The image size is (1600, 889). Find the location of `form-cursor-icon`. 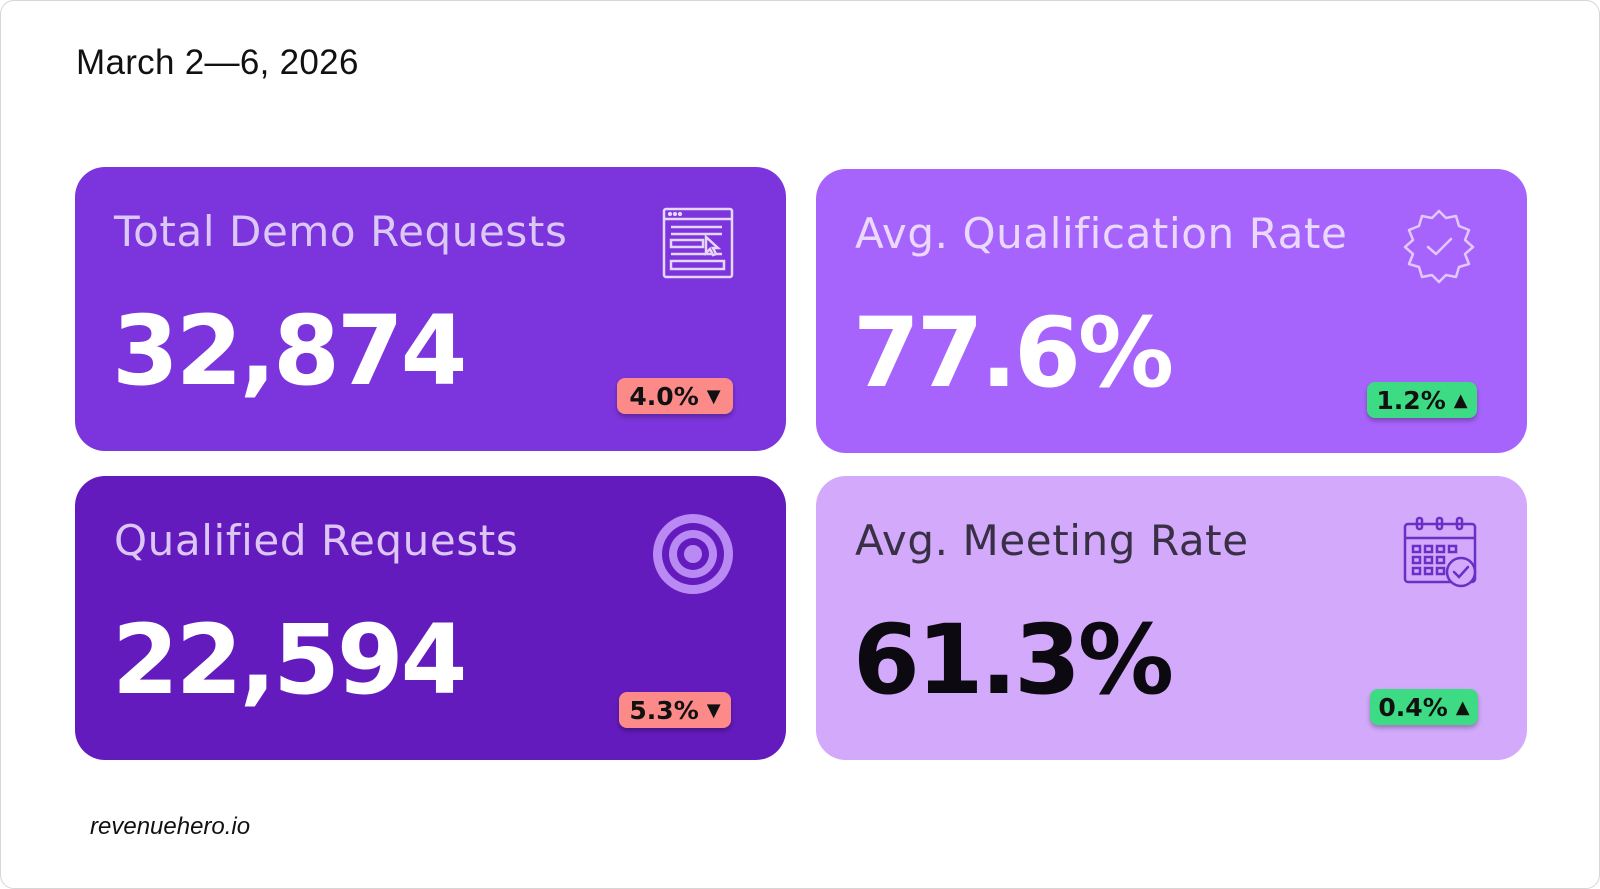

form-cursor-icon is located at coordinates (698, 245).